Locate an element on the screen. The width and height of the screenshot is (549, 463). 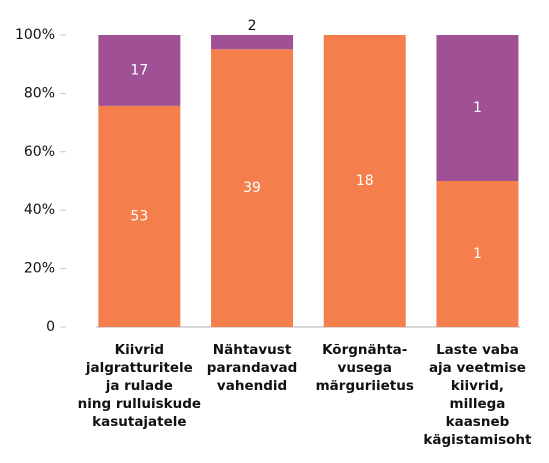
y-tick-label: 80% is located at coordinates (39, 93).